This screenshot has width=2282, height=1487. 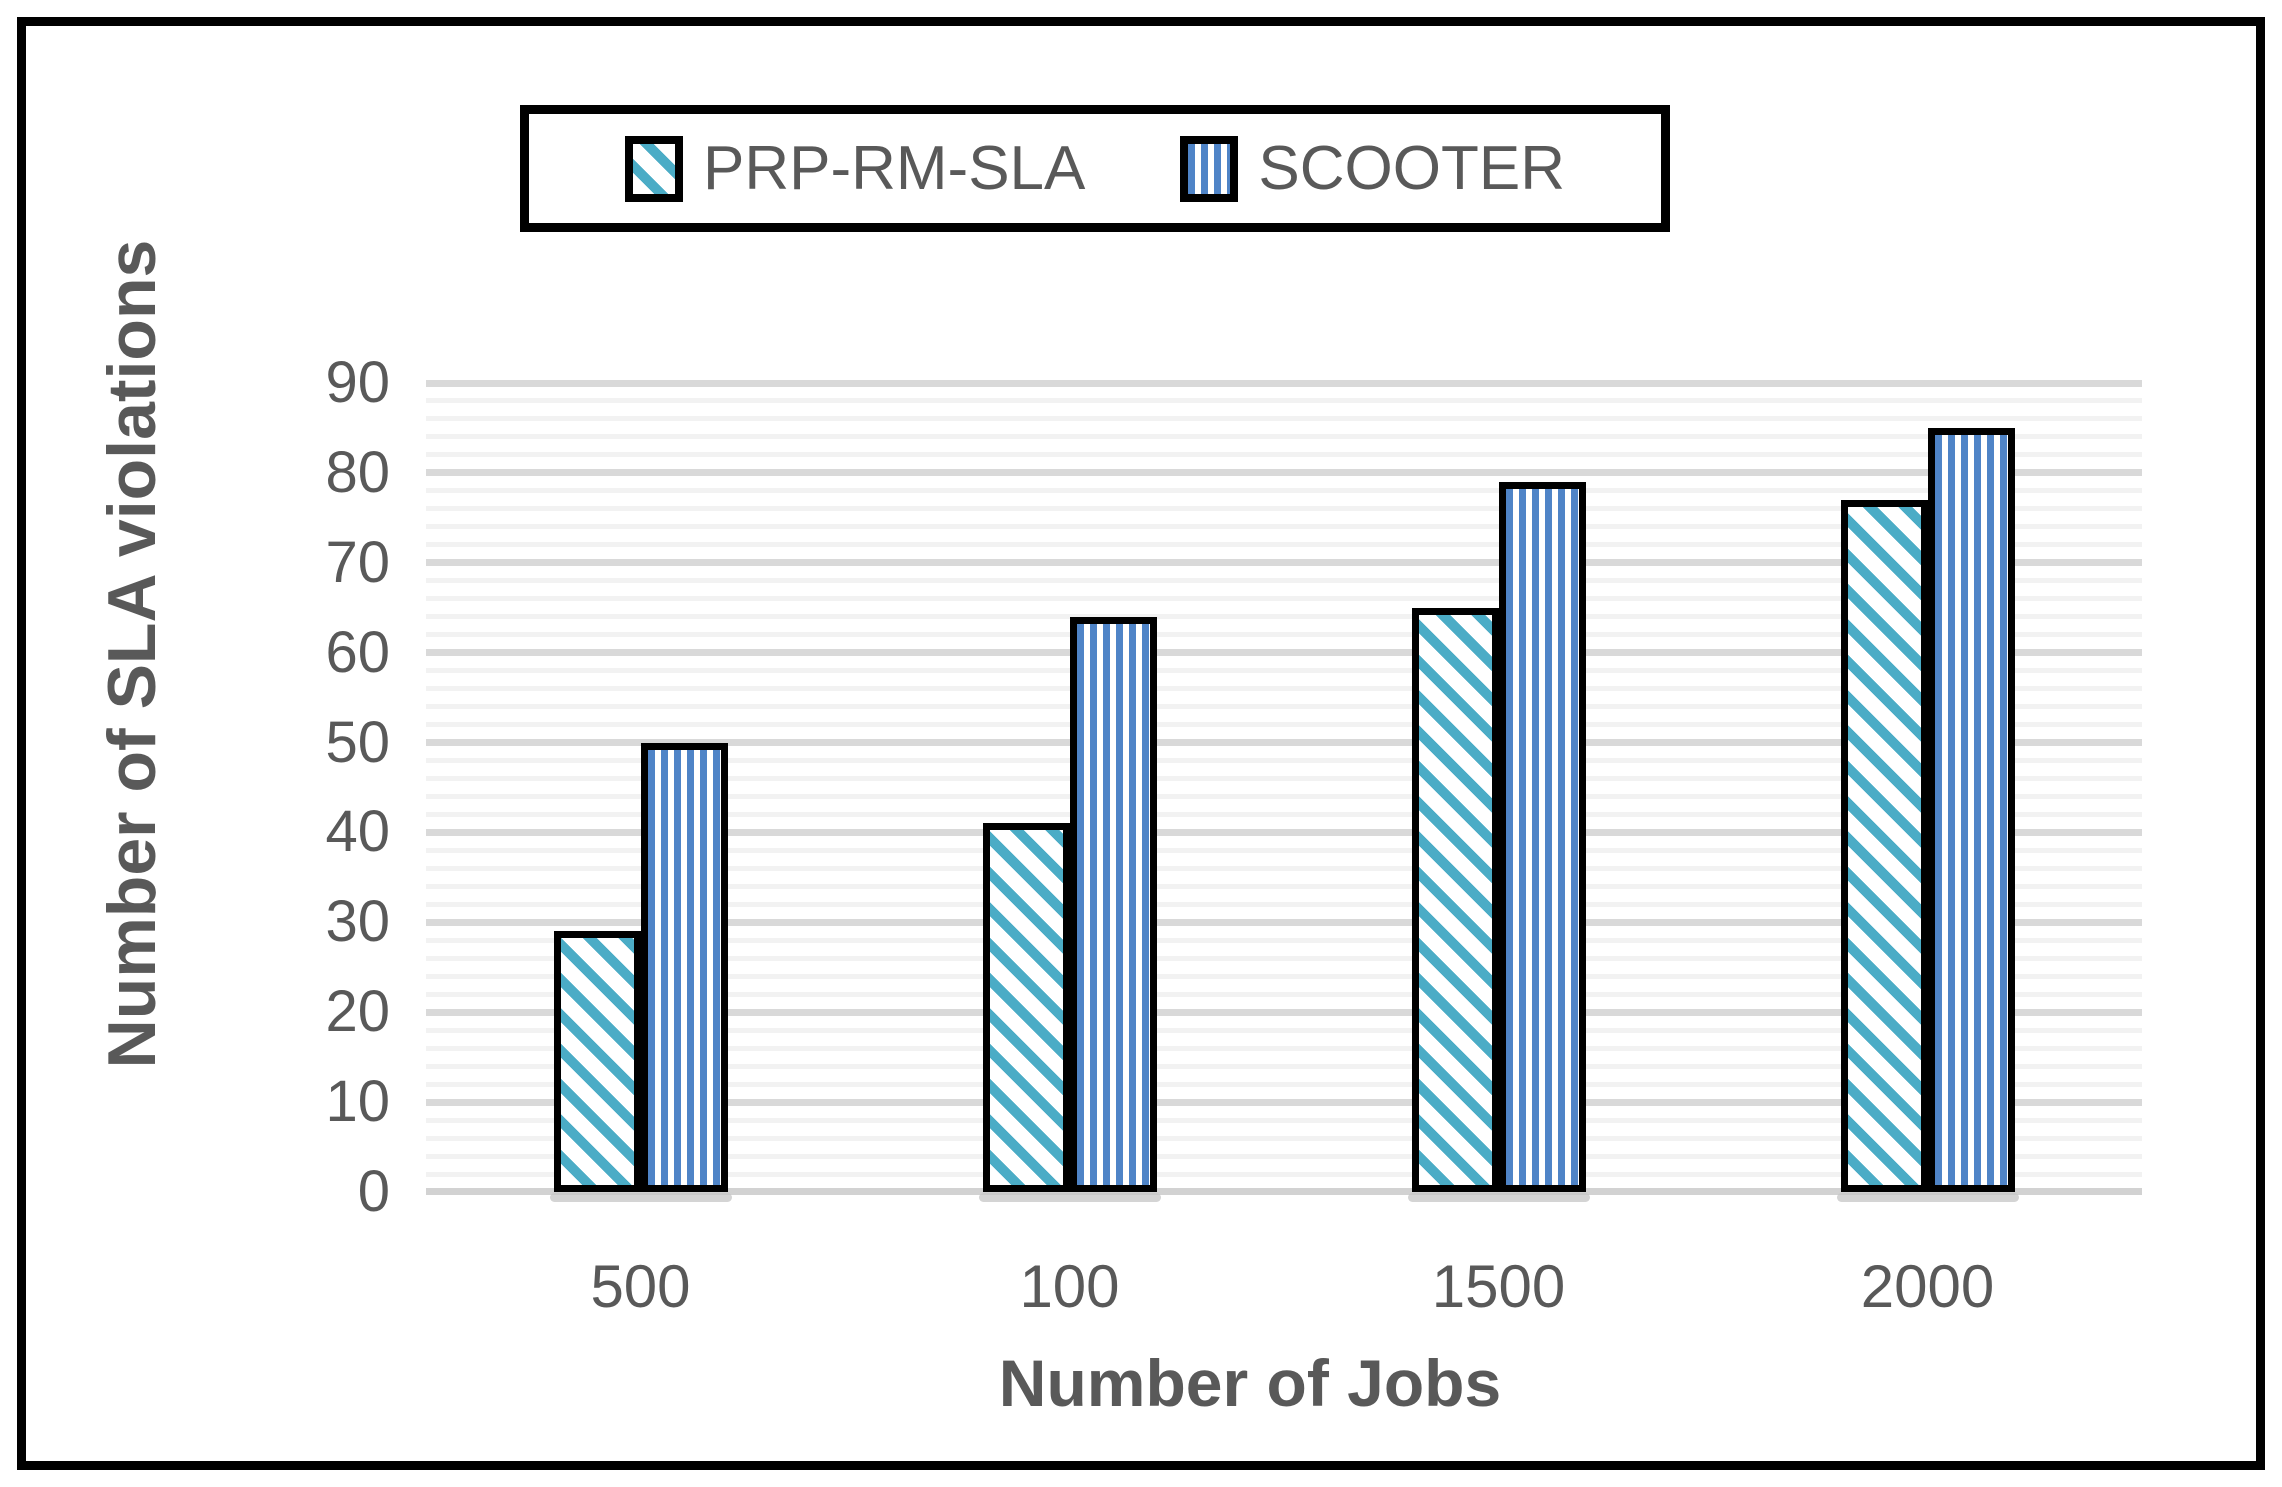 I want to click on x-tick-label: 500, so click(x=640, y=1286).